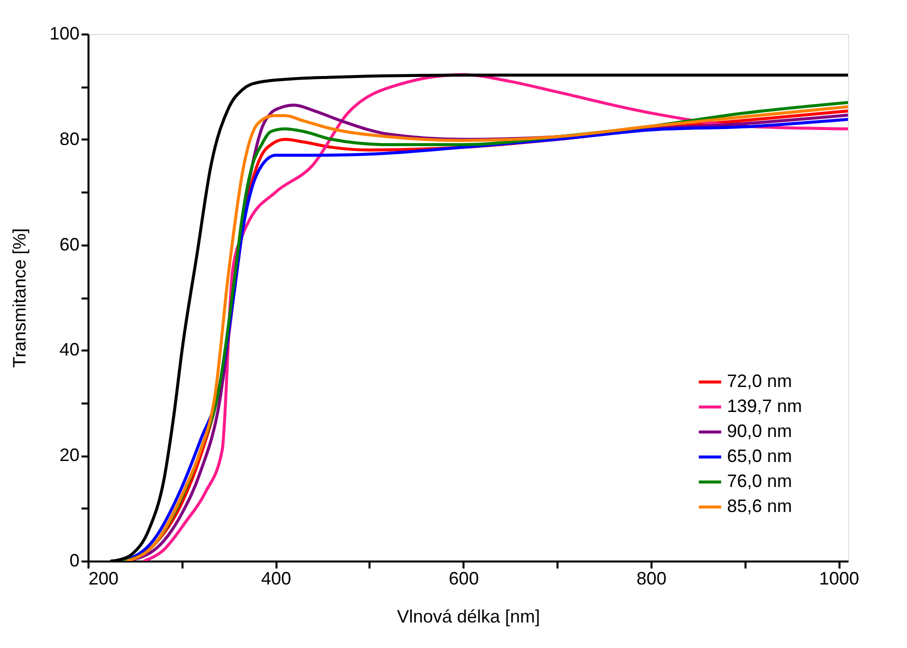 This screenshot has height=648, width=907. Describe the element at coordinates (839, 578) in the screenshot. I see `x-tick-label: 1000` at that location.